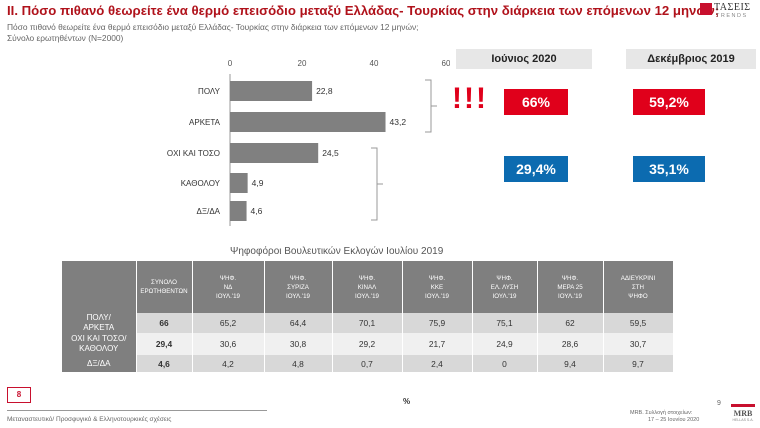  Describe the element at coordinates (330, 153) in the screenshot. I see `bar-value-label: 24,5` at that location.